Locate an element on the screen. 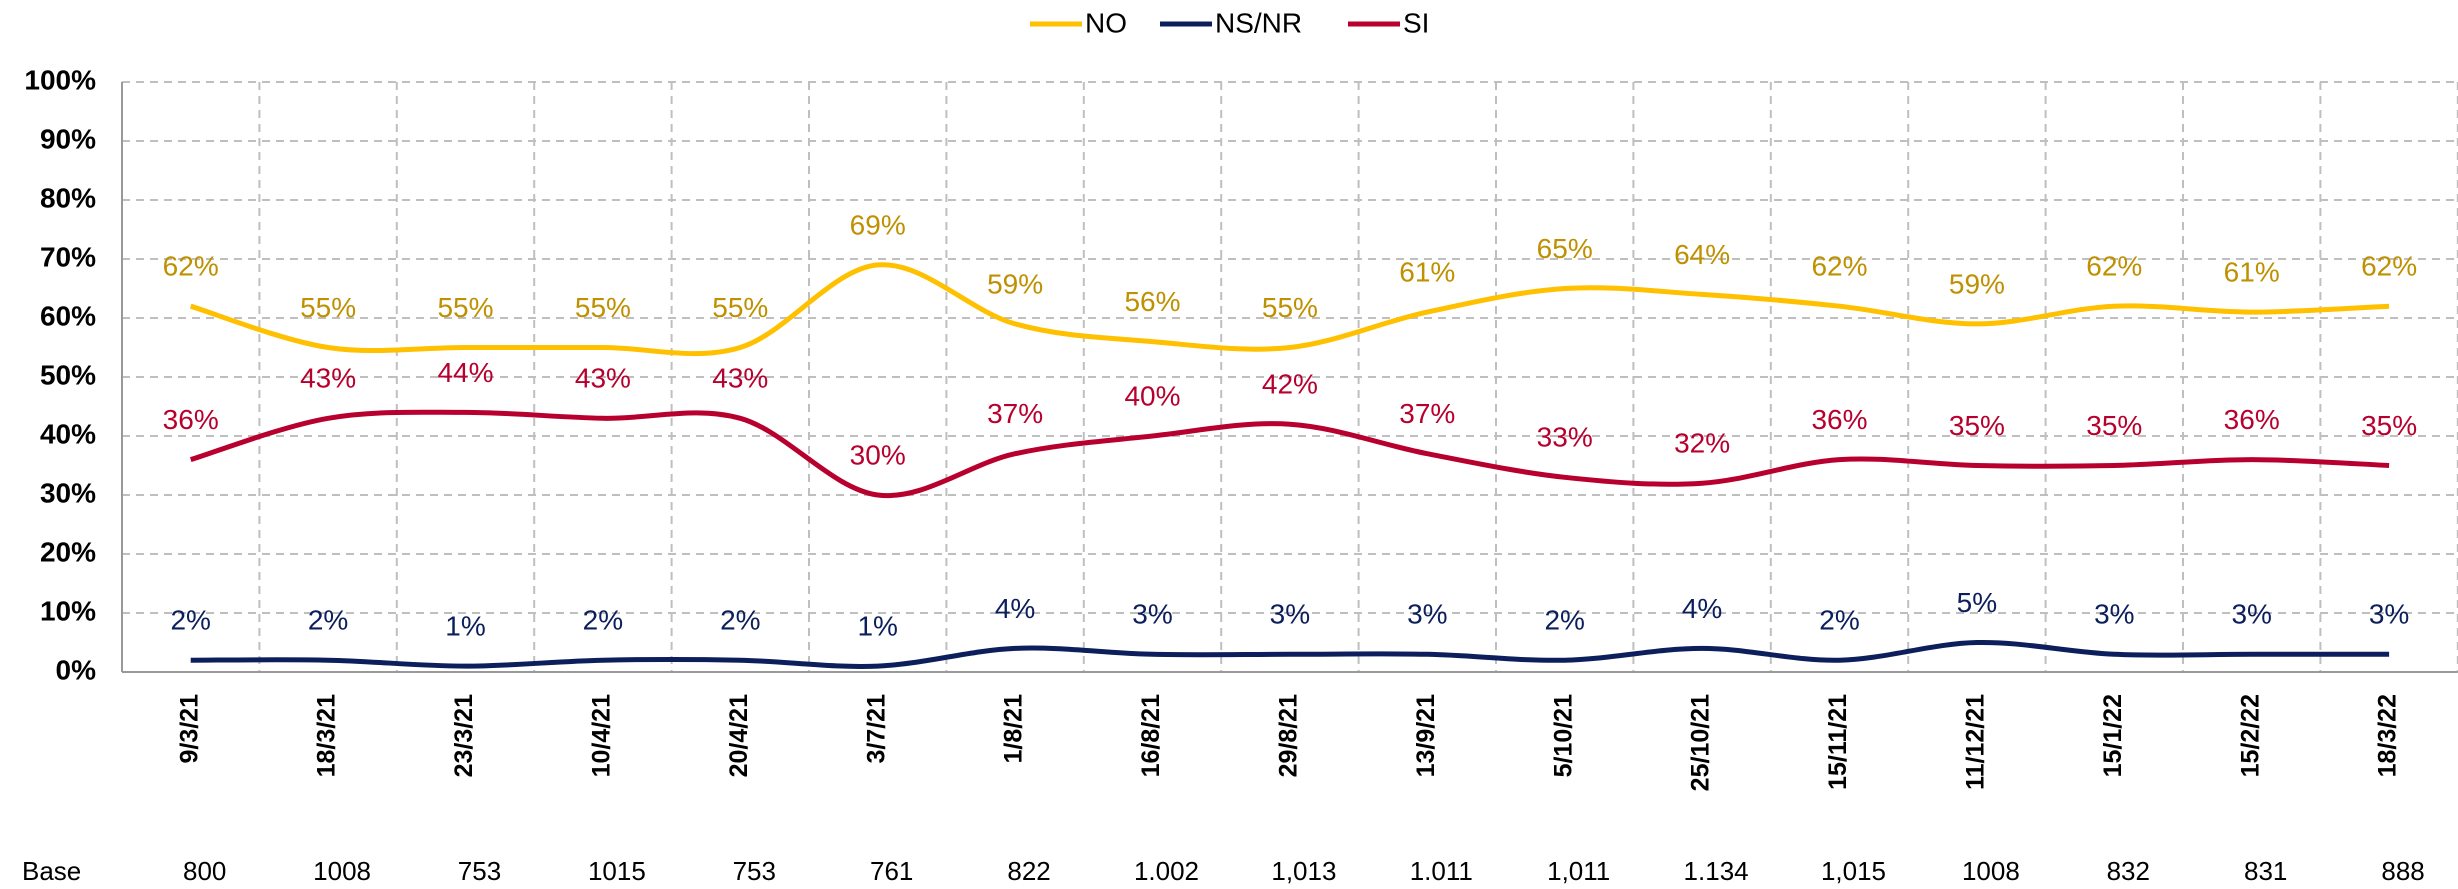  data-label: 40% is located at coordinates (1152, 395).